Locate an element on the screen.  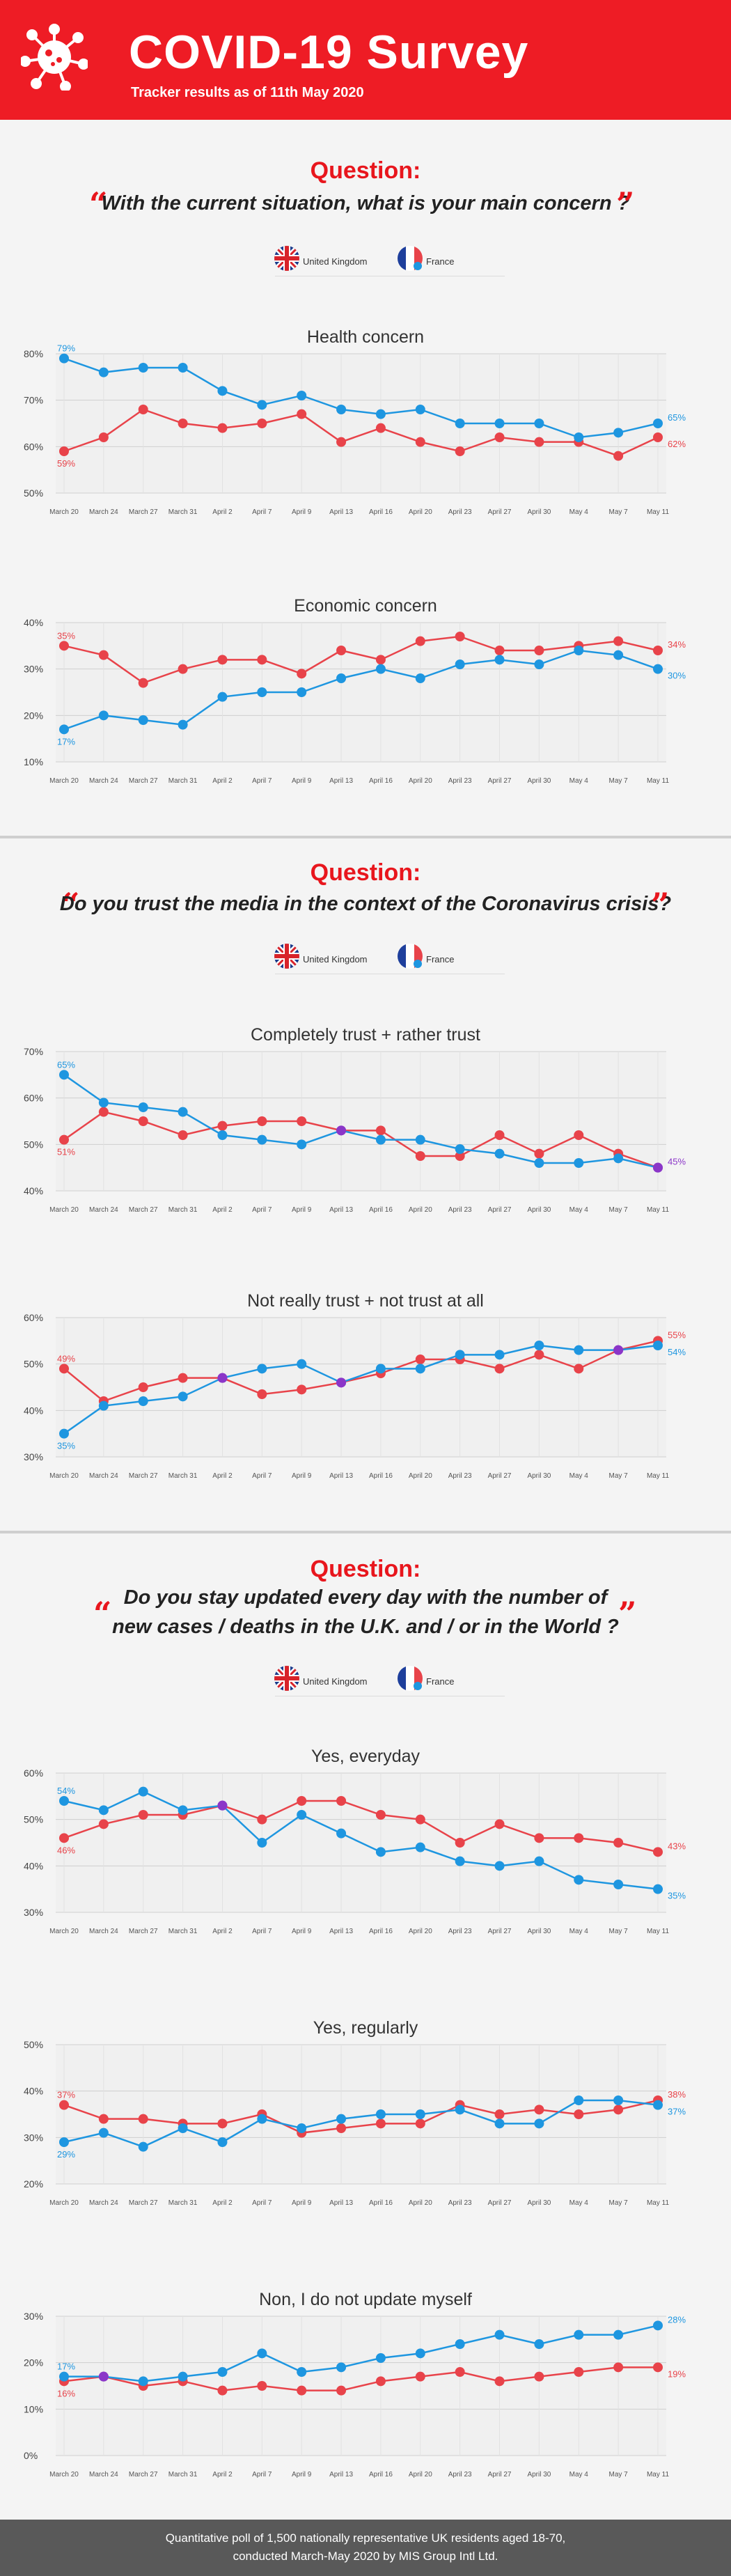
series-france-line is located at coordinates (361, 690).